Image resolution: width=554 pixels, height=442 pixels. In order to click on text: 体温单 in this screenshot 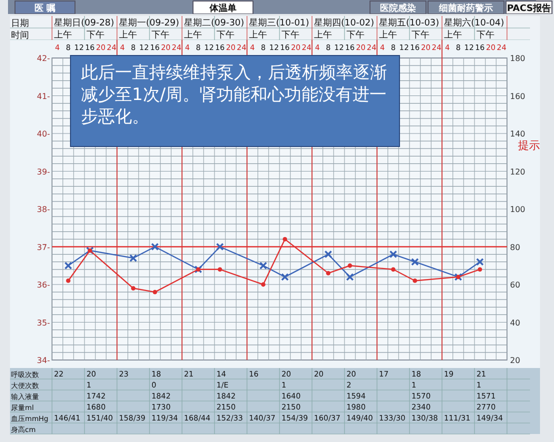, I will do `click(222, 8)`.